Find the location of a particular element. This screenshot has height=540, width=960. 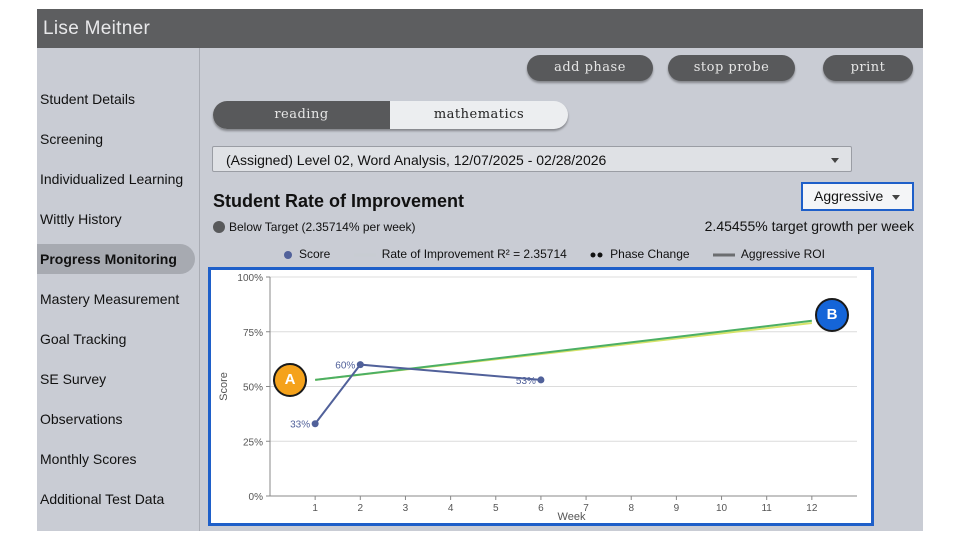

x-tick-label: 4 is located at coordinates (451, 508).